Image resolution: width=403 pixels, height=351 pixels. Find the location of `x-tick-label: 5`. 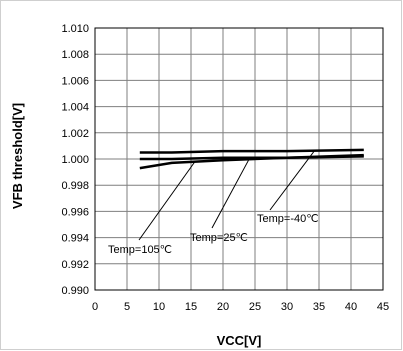

x-tick-label: 5 is located at coordinates (127, 307).